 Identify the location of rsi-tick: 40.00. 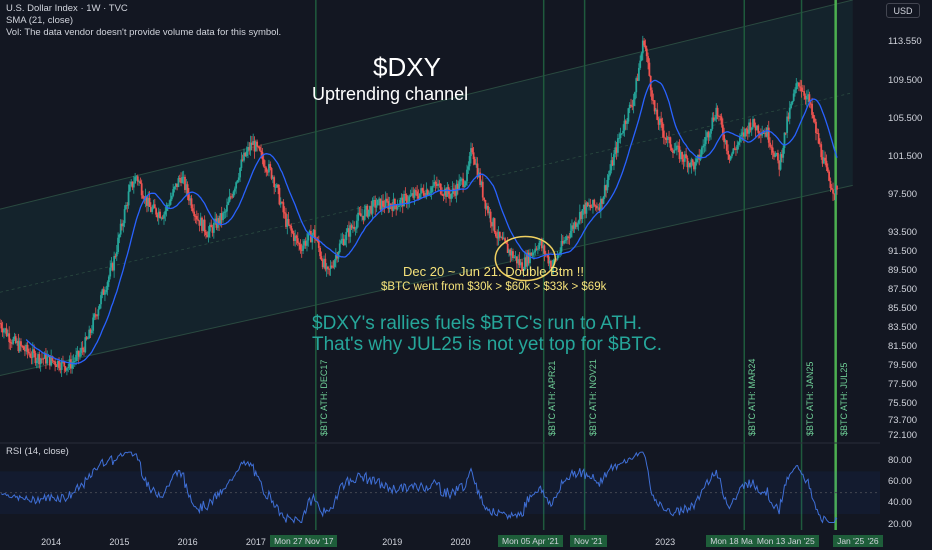
(900, 503).